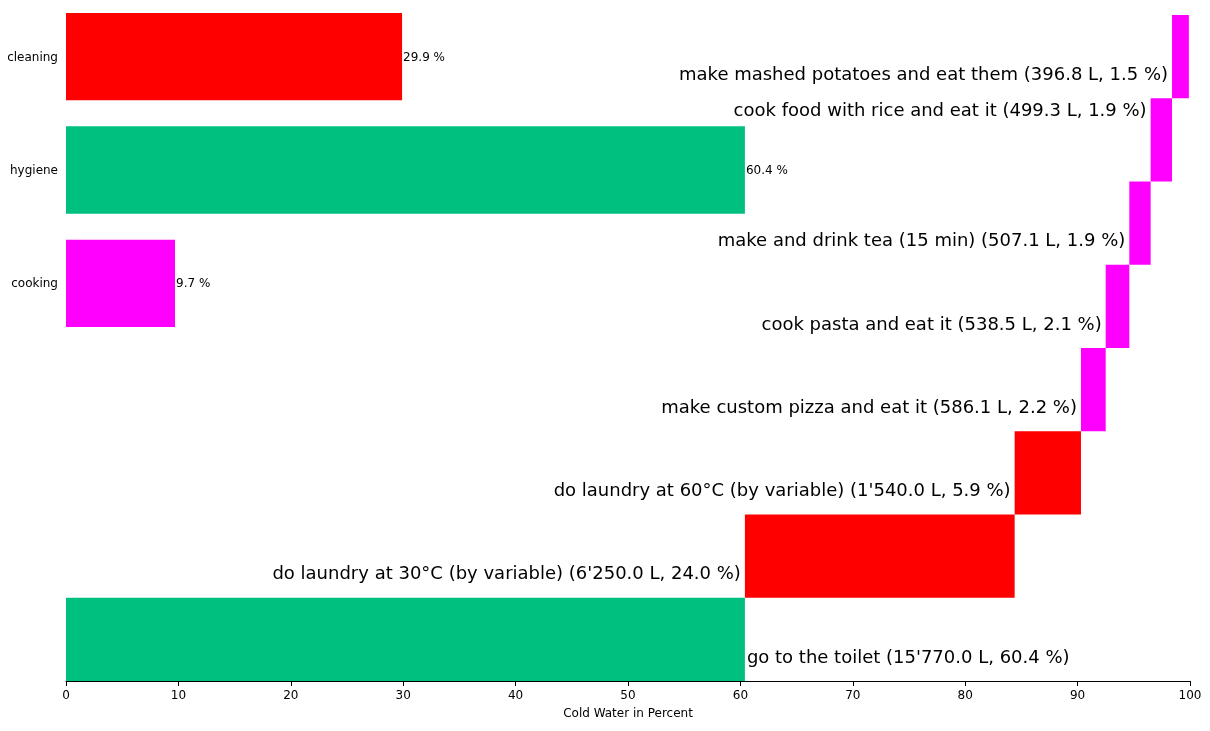 The width and height of the screenshot is (1210, 731). I want to click on data-label: 60.4 %, so click(766, 170).